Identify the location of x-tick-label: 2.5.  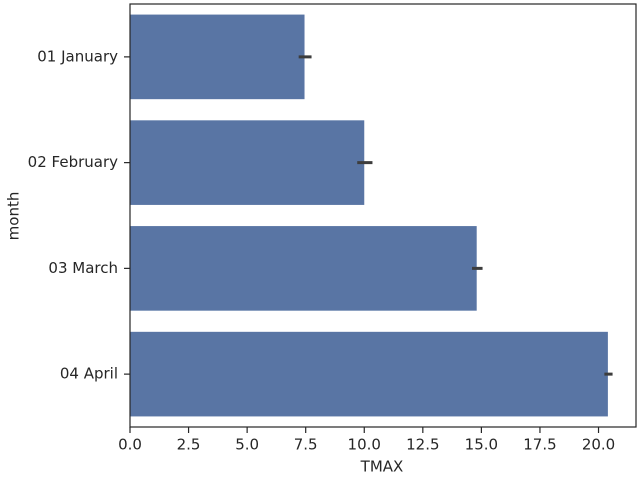
(189, 445).